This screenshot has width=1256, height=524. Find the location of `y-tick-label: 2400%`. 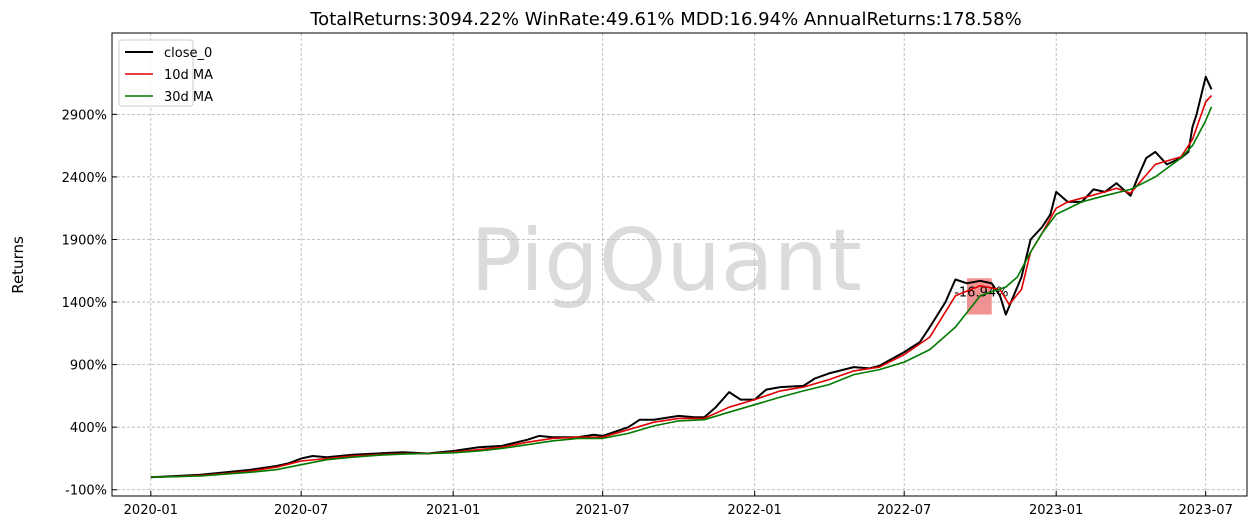

y-tick-label: 2400% is located at coordinates (84, 178).